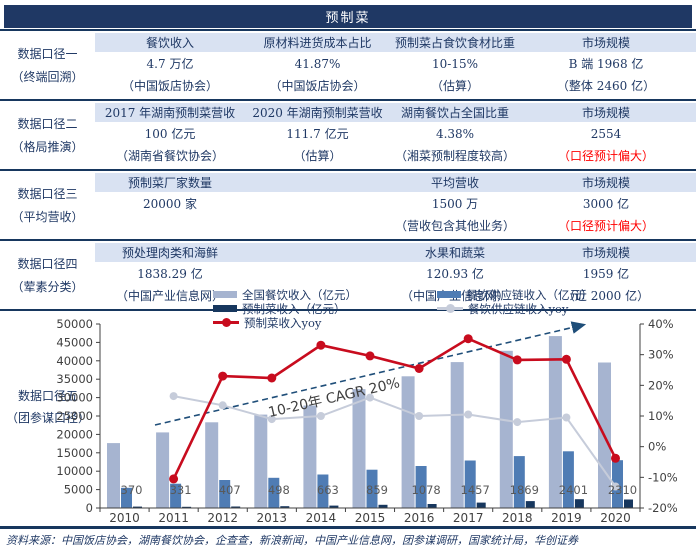 The height and width of the screenshot is (554, 696). Describe the element at coordinates (395, 273) in the screenshot. I see `value-line: 1838.29 亿 120.93 亿 1959 亿` at that location.